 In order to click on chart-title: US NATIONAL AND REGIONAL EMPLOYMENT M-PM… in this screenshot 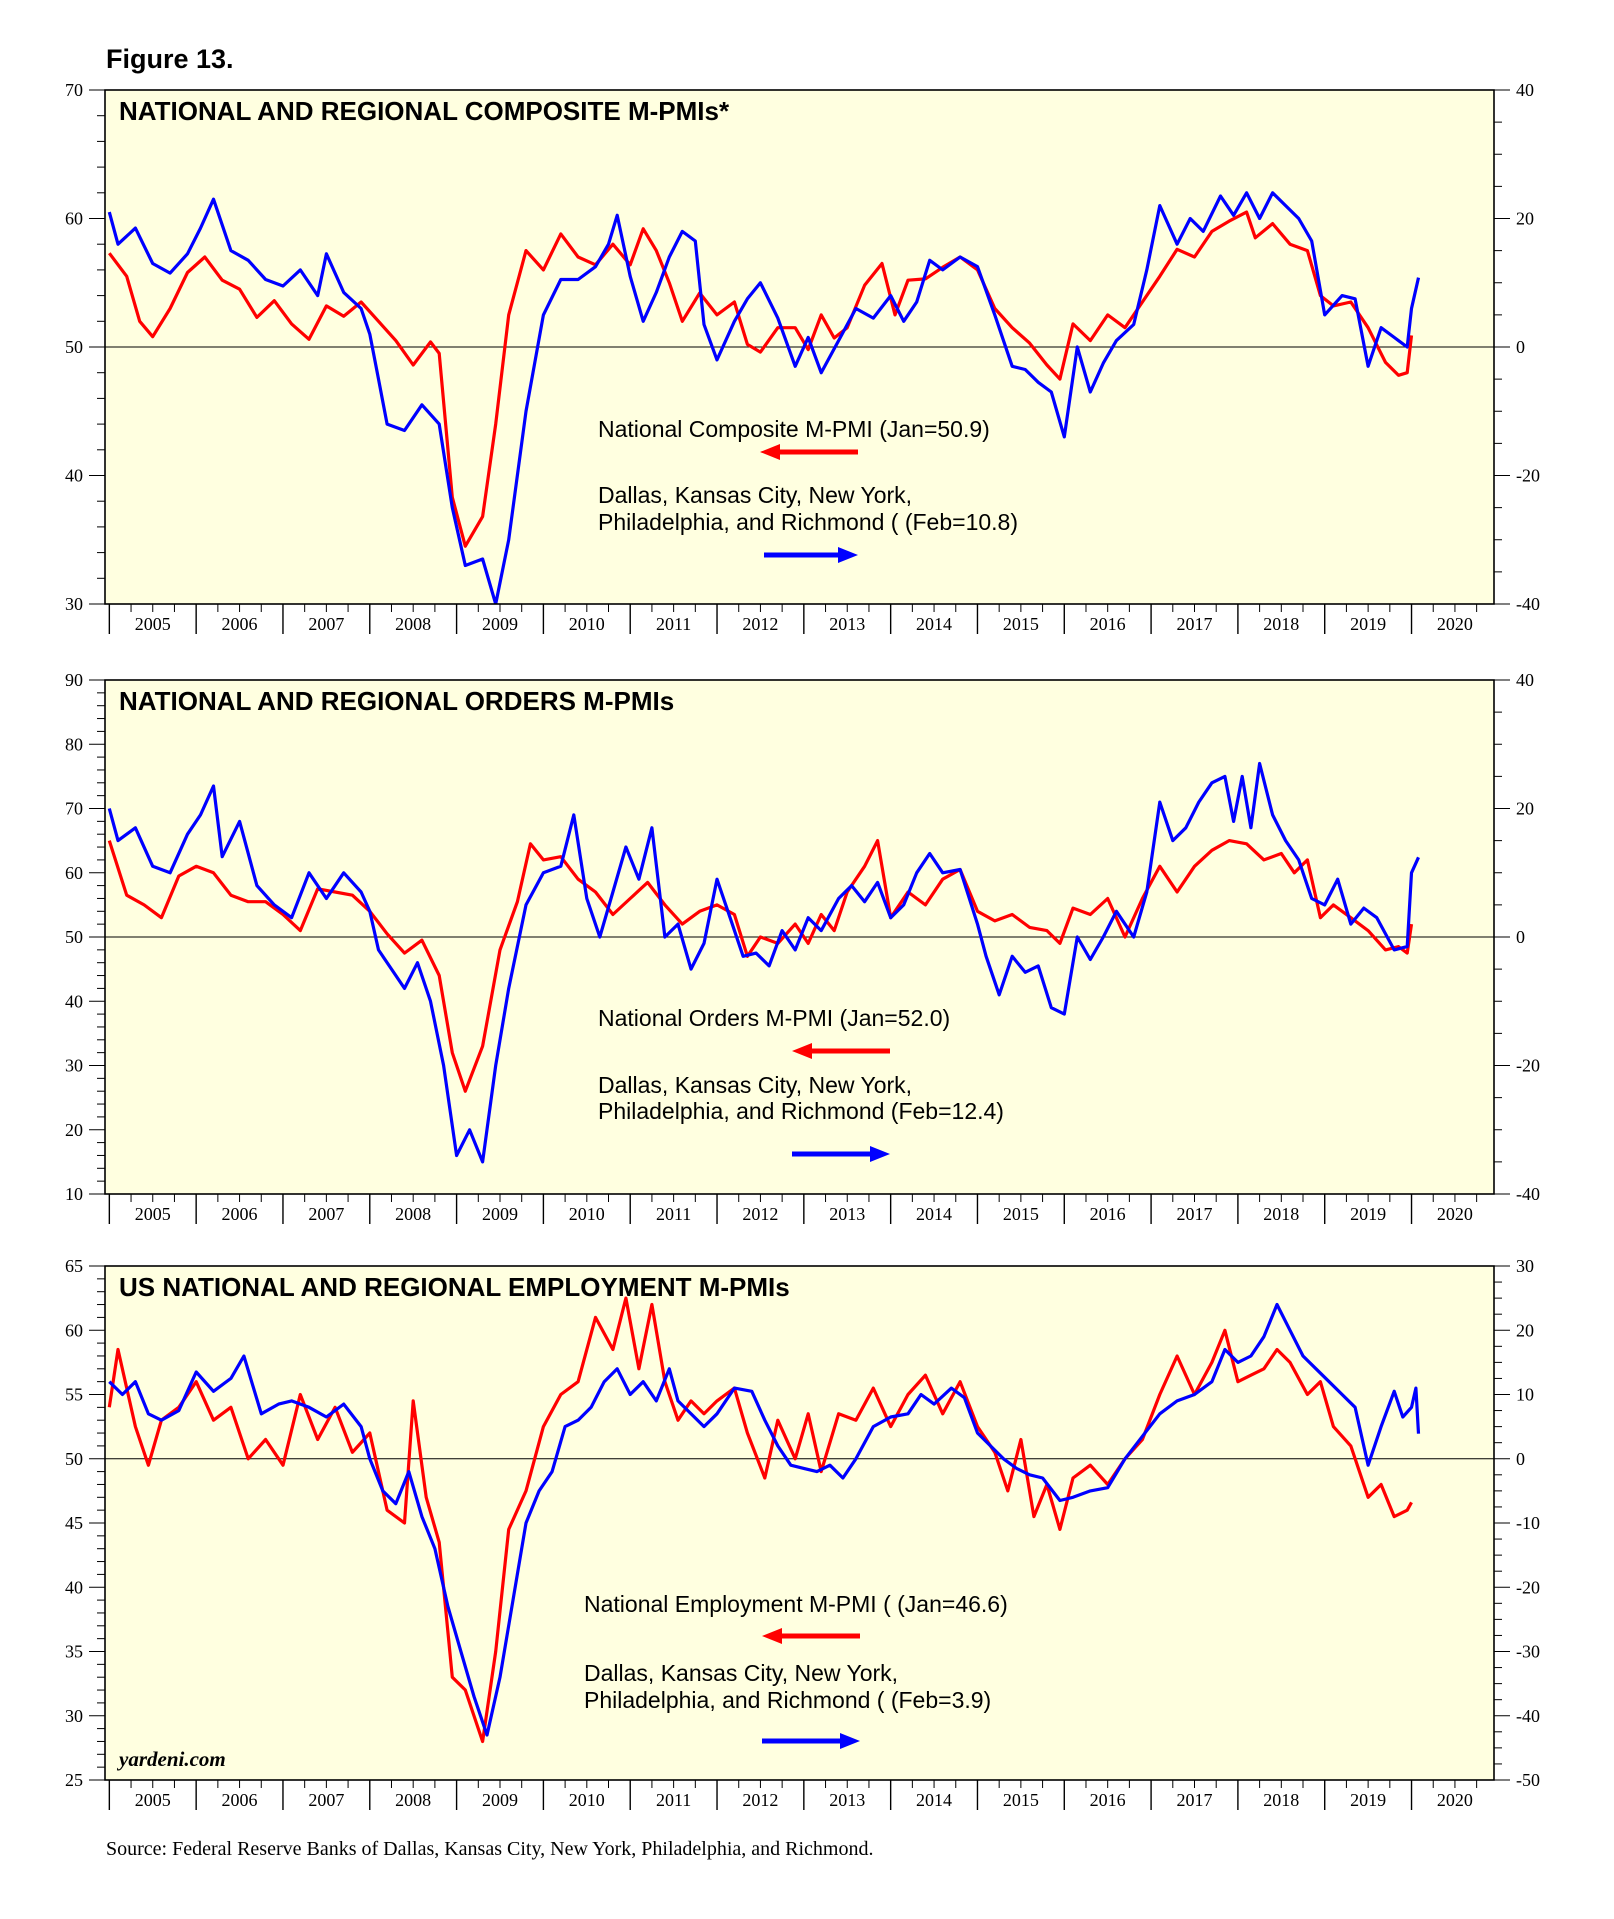, I will do `click(454, 1287)`.